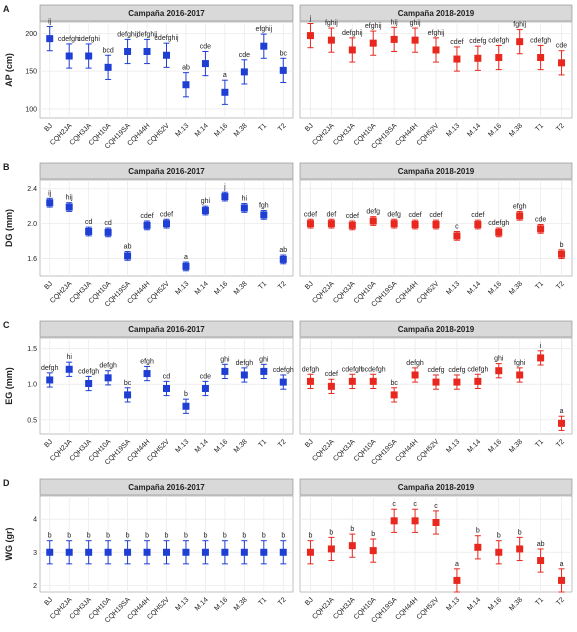 The width and height of the screenshot is (577, 632). I want to click on y-tick-label: 200, so click(31, 34).